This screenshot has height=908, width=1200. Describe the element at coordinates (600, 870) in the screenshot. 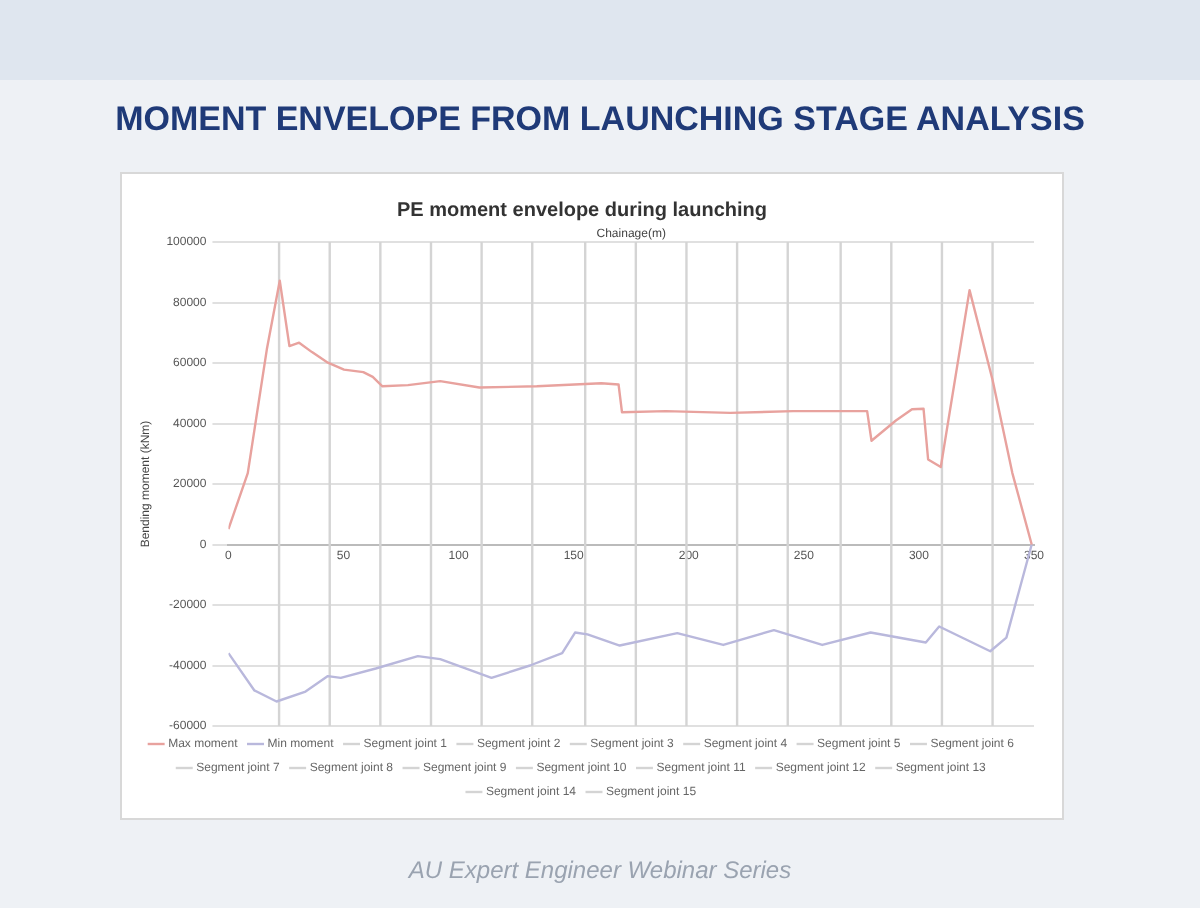

I see `text: AU Expert Engineer Webinar Series` at that location.